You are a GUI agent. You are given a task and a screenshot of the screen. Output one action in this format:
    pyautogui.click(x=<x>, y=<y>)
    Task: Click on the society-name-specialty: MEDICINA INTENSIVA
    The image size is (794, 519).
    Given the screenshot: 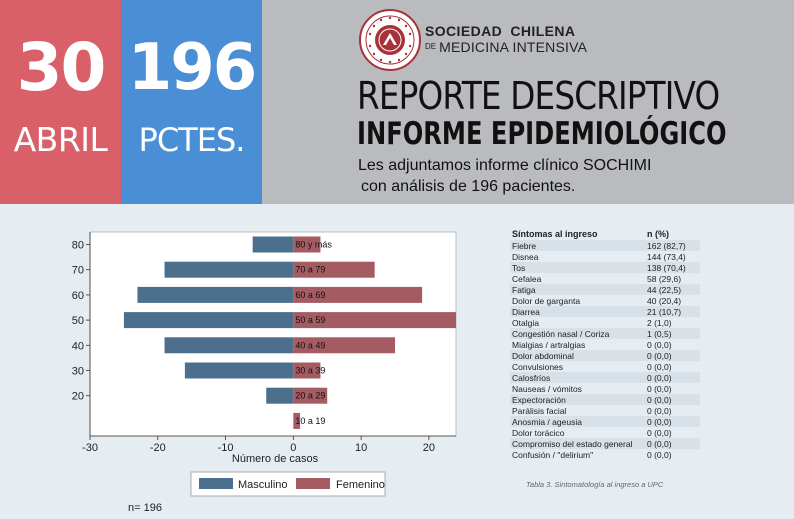 What is the action you would take?
    pyautogui.click(x=513, y=47)
    